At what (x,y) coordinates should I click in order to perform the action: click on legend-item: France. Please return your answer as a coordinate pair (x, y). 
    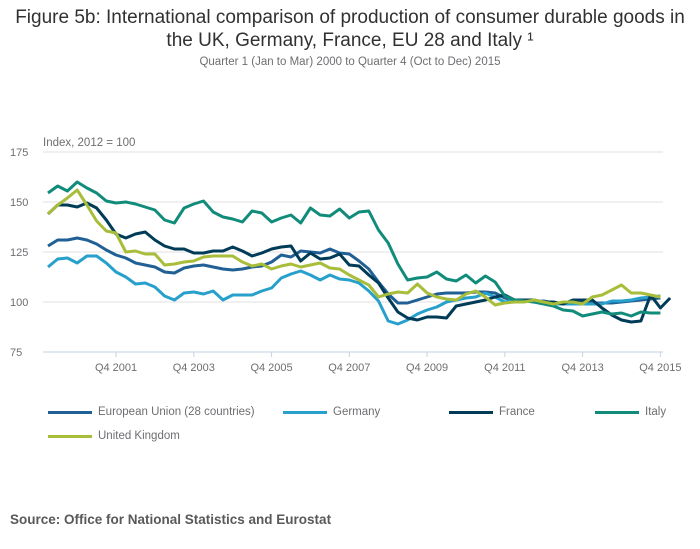
    Looking at the image, I should click on (492, 412).